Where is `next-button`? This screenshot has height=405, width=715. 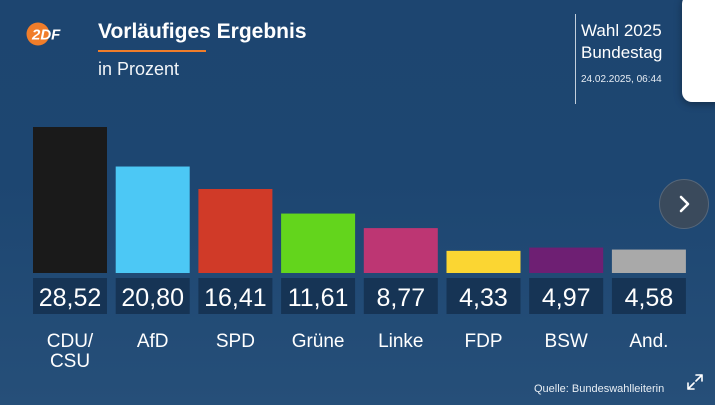
next-button is located at coordinates (684, 204).